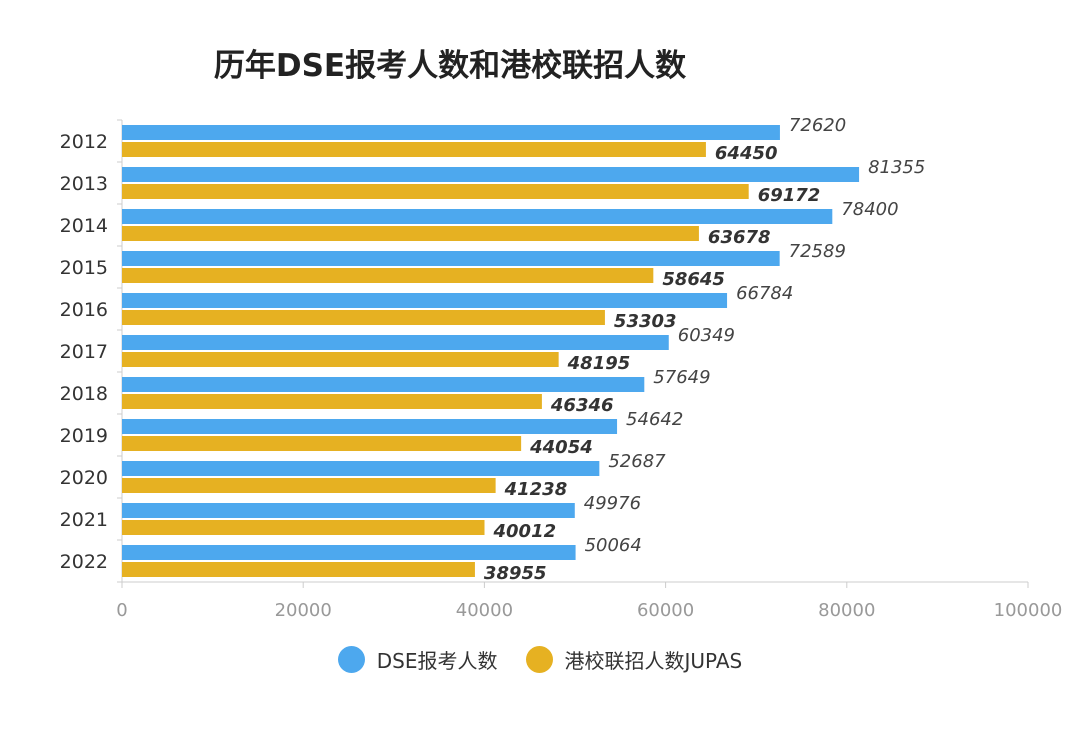 The image size is (1080, 743). I want to click on y-tick-label: 2021, so click(84, 520).